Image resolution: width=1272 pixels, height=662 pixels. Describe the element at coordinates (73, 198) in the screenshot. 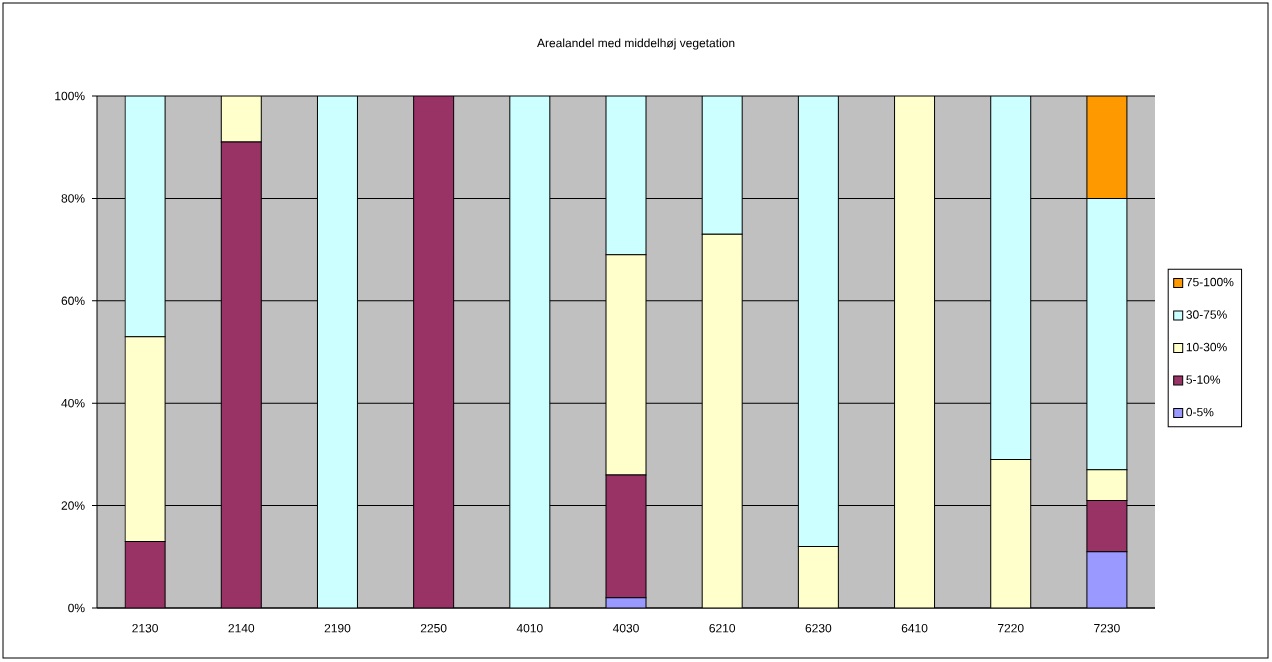

I see `y-tick-label: 80%` at that location.